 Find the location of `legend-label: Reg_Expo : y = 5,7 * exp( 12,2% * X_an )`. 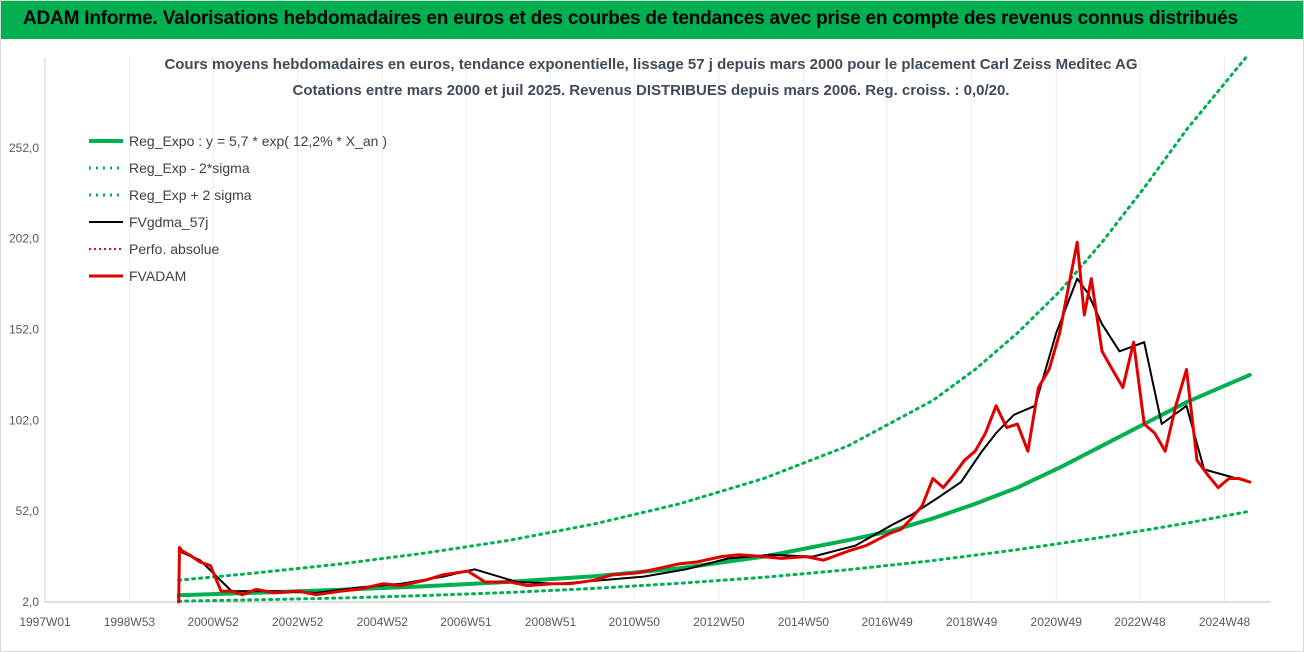

legend-label: Reg_Expo : y = 5,7 * exp( 12,2% * X_an ) is located at coordinates (258, 141).